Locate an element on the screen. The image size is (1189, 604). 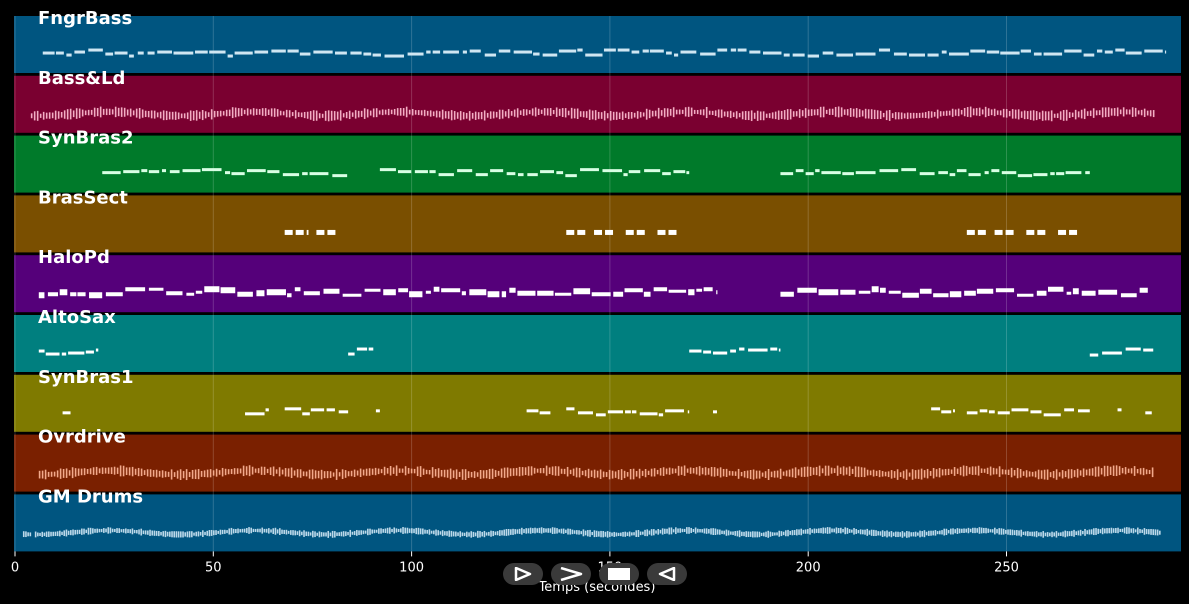
track-band-halopd is located at coordinates (597, 284).